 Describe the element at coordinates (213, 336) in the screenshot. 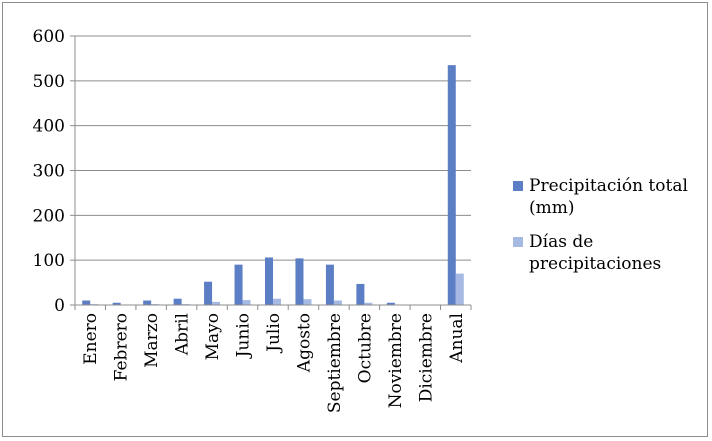

I see `x-tick-label-mayo: Mayo` at that location.